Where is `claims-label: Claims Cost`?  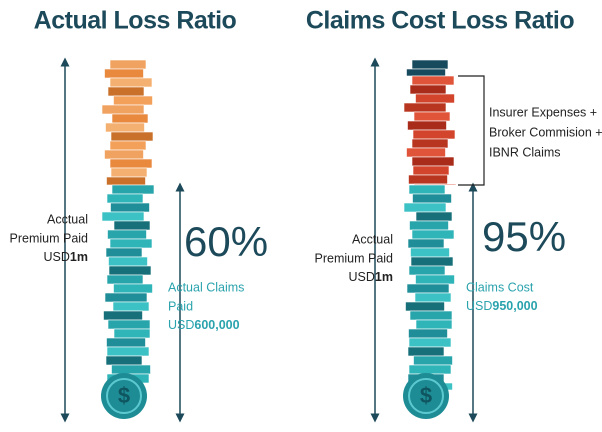
claims-label: Claims Cost is located at coordinates (500, 287).